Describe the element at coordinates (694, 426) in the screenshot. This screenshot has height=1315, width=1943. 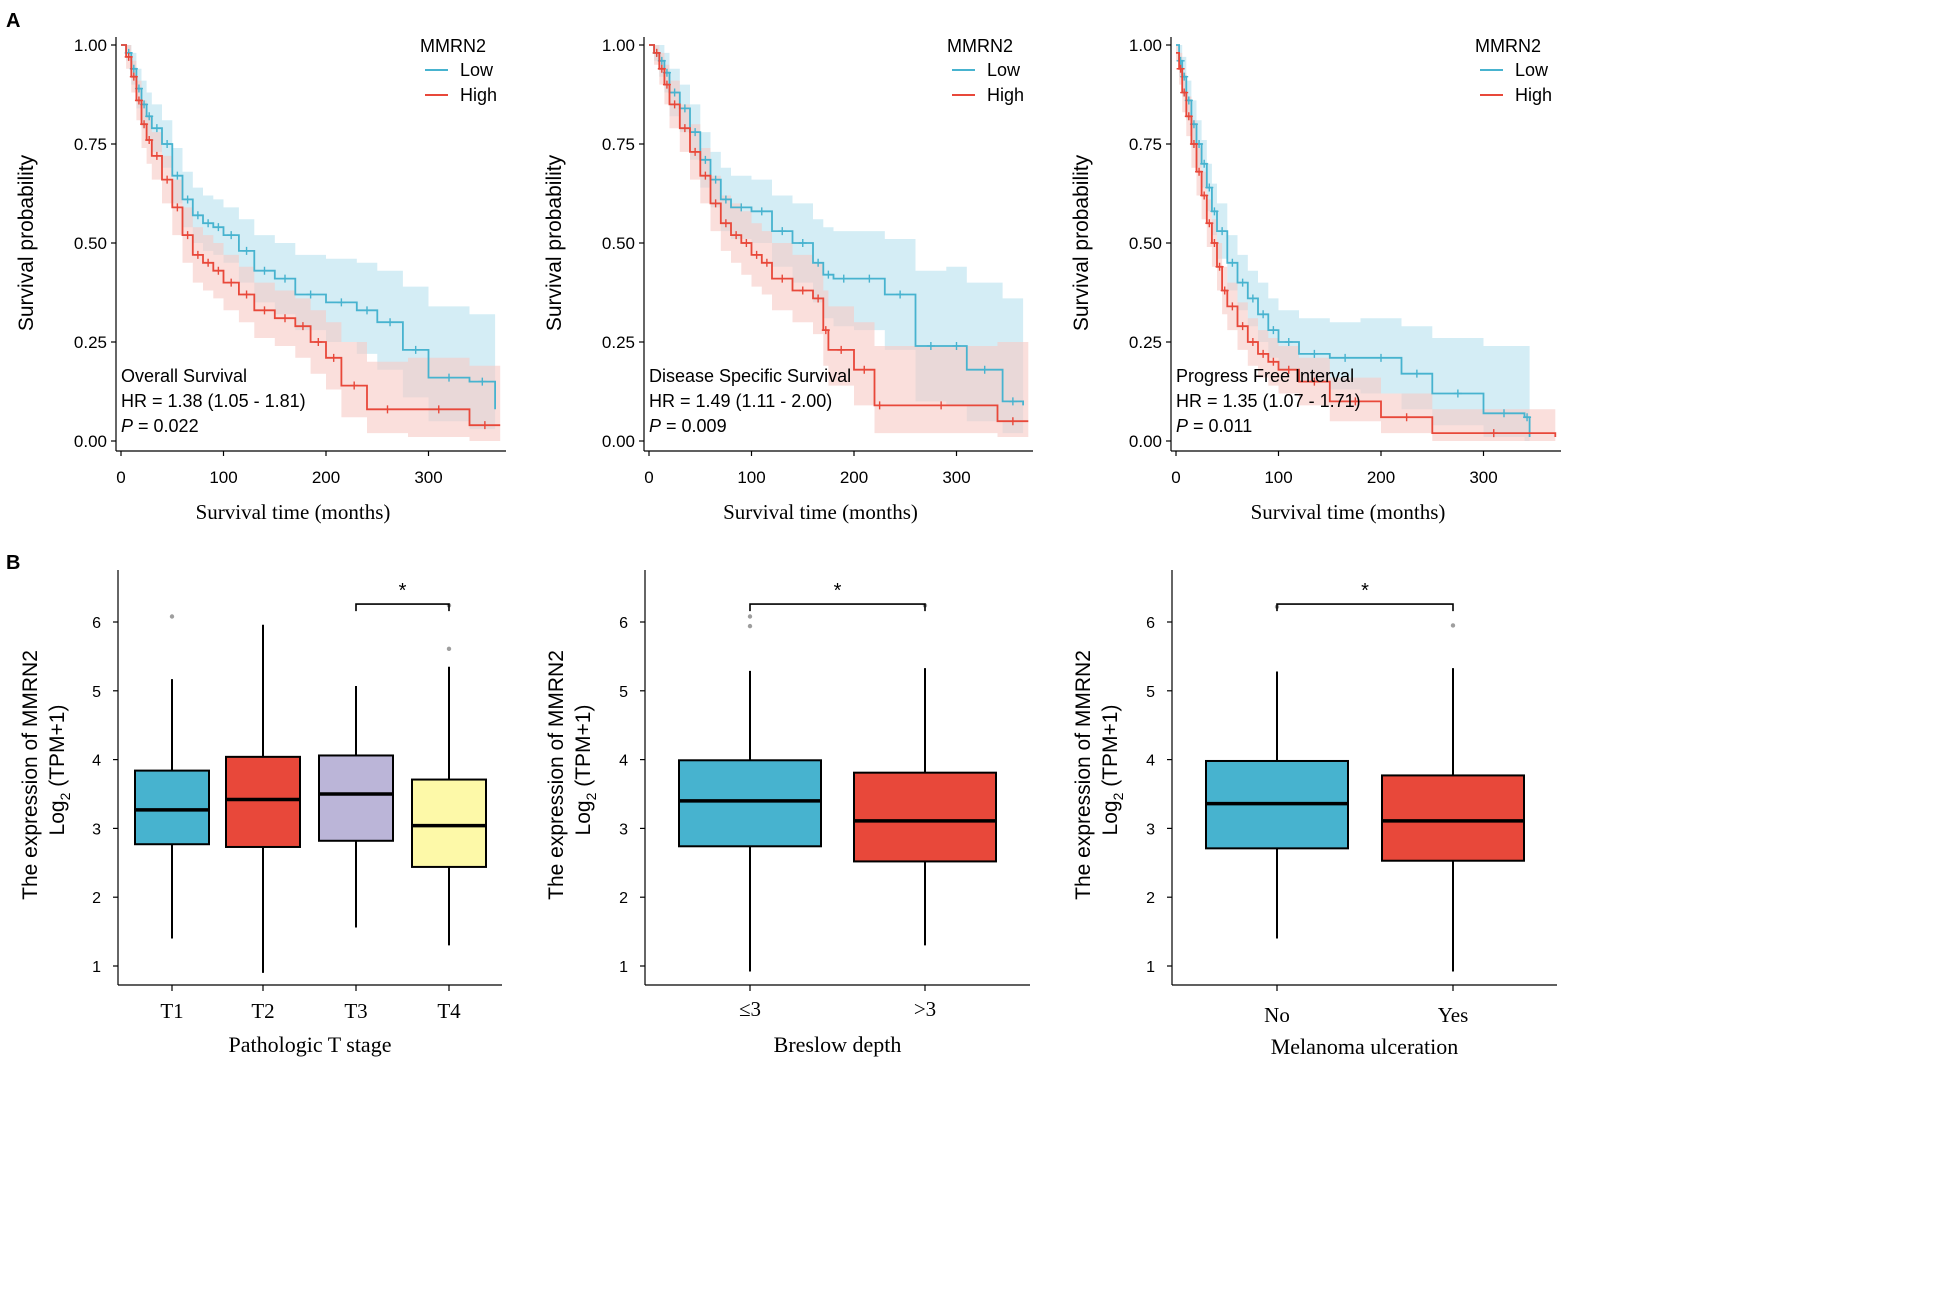
I see `p-value: = 0.009` at that location.